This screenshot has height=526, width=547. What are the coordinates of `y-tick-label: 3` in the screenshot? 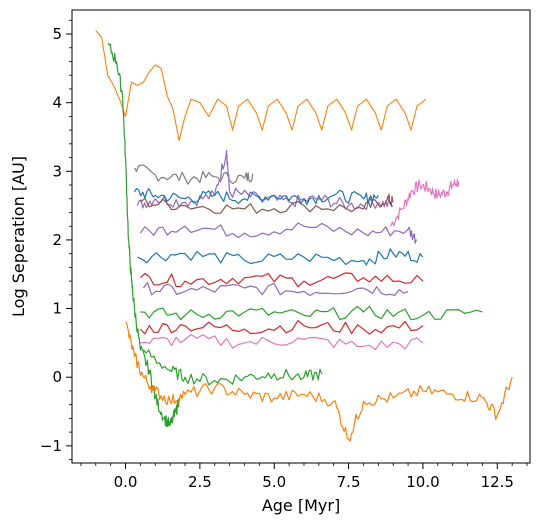 It's located at (57, 171).